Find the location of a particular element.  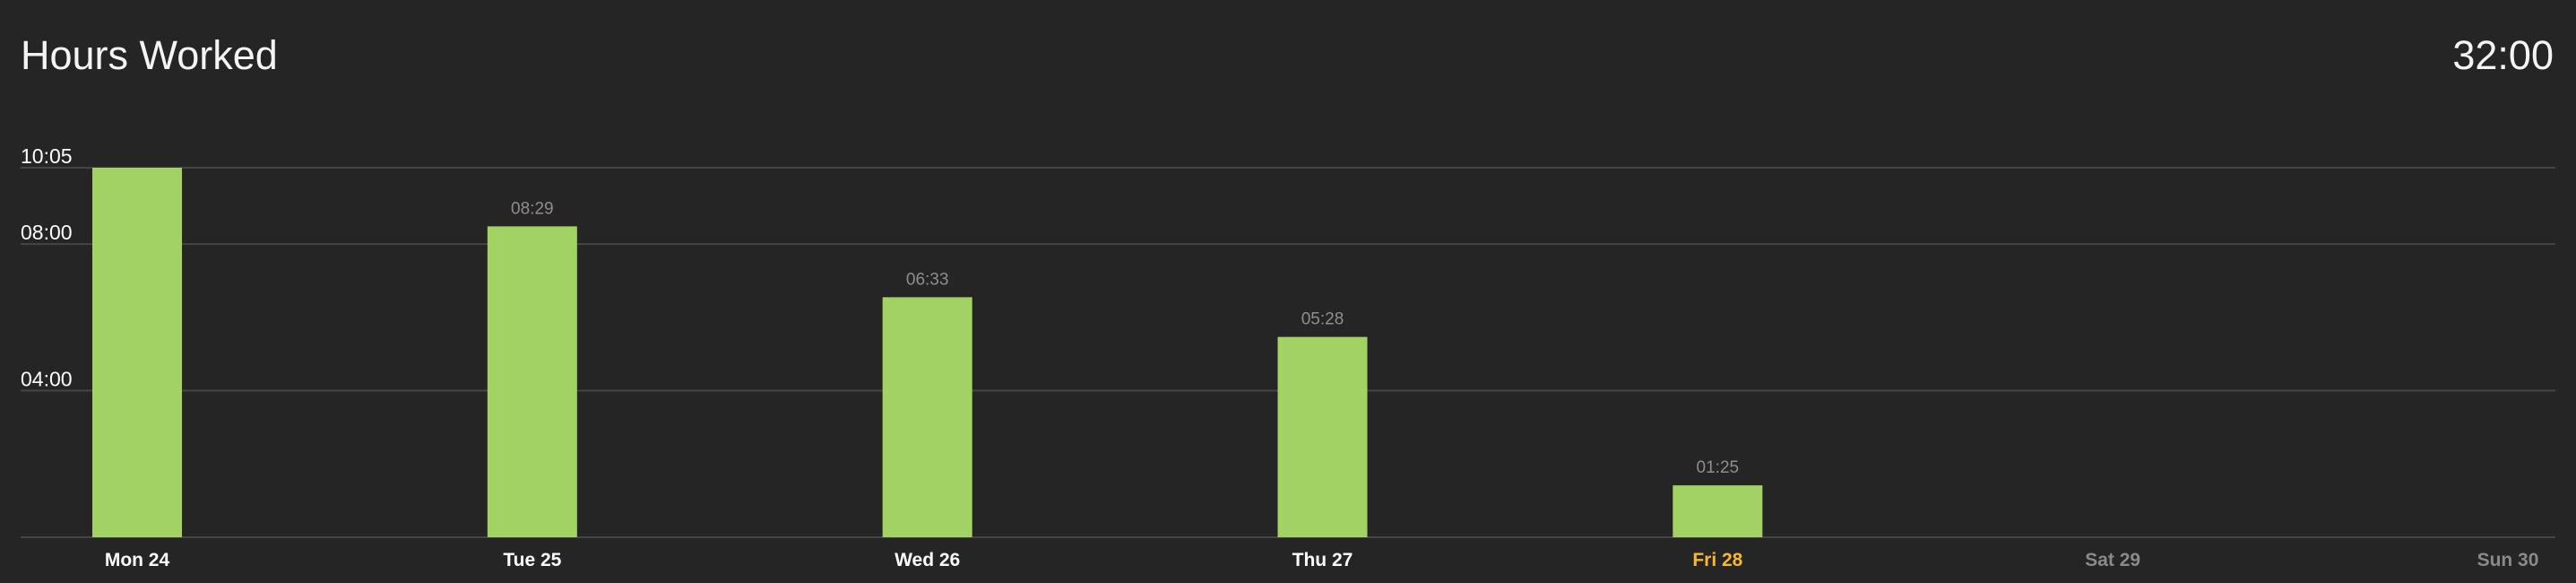

bar-value-label: 08:29 is located at coordinates (532, 208).